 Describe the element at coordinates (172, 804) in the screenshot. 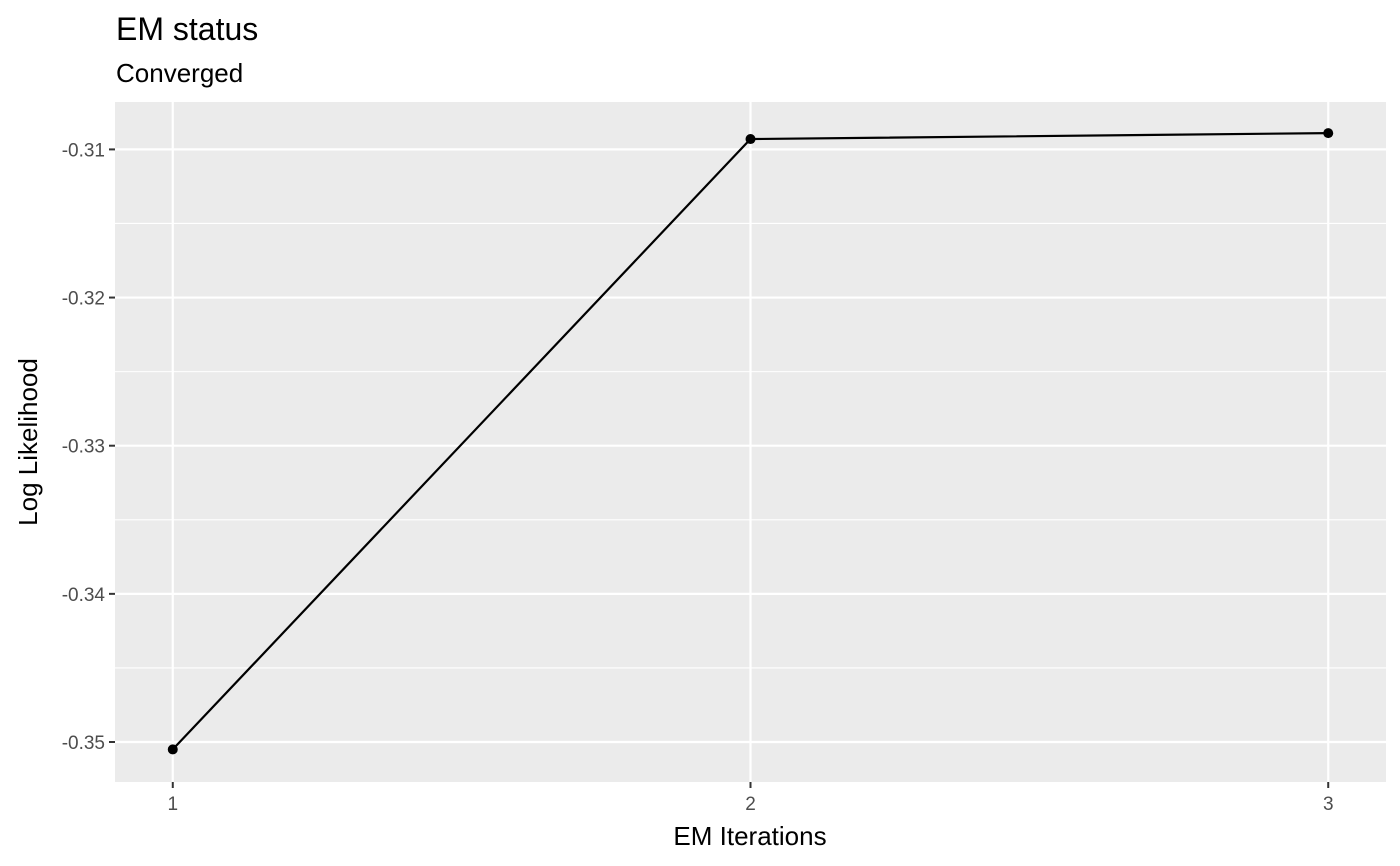

I see `x-tick-label: 1` at that location.